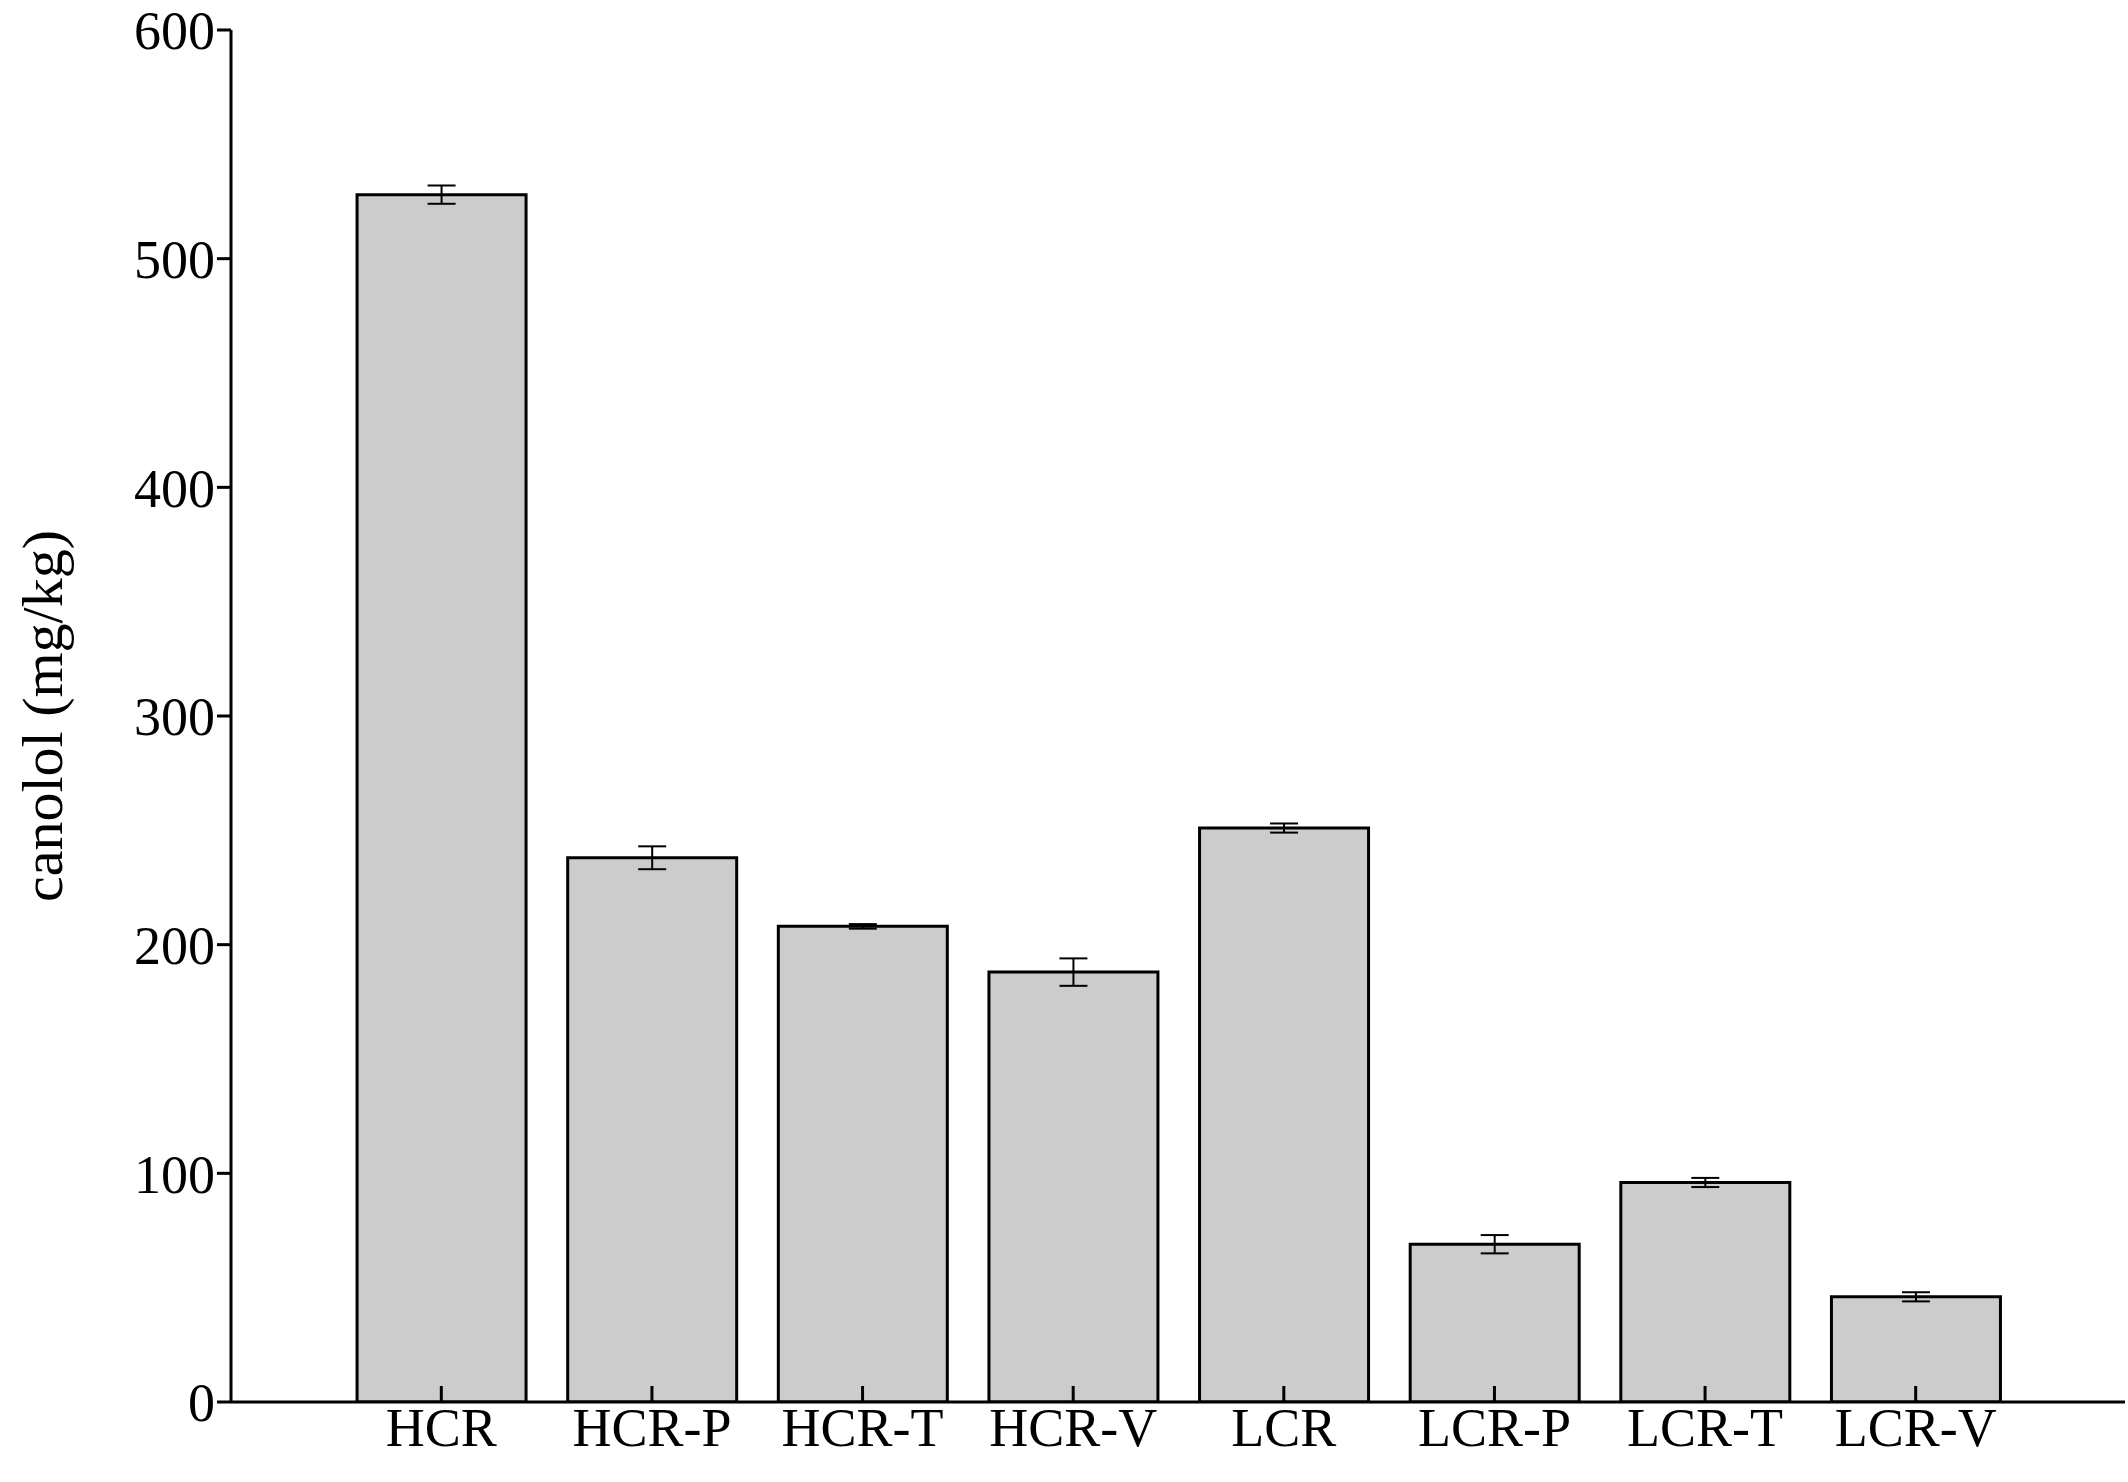 This screenshot has width=2128, height=1482. I want to click on y-tick-label: 300, so click(174, 717).